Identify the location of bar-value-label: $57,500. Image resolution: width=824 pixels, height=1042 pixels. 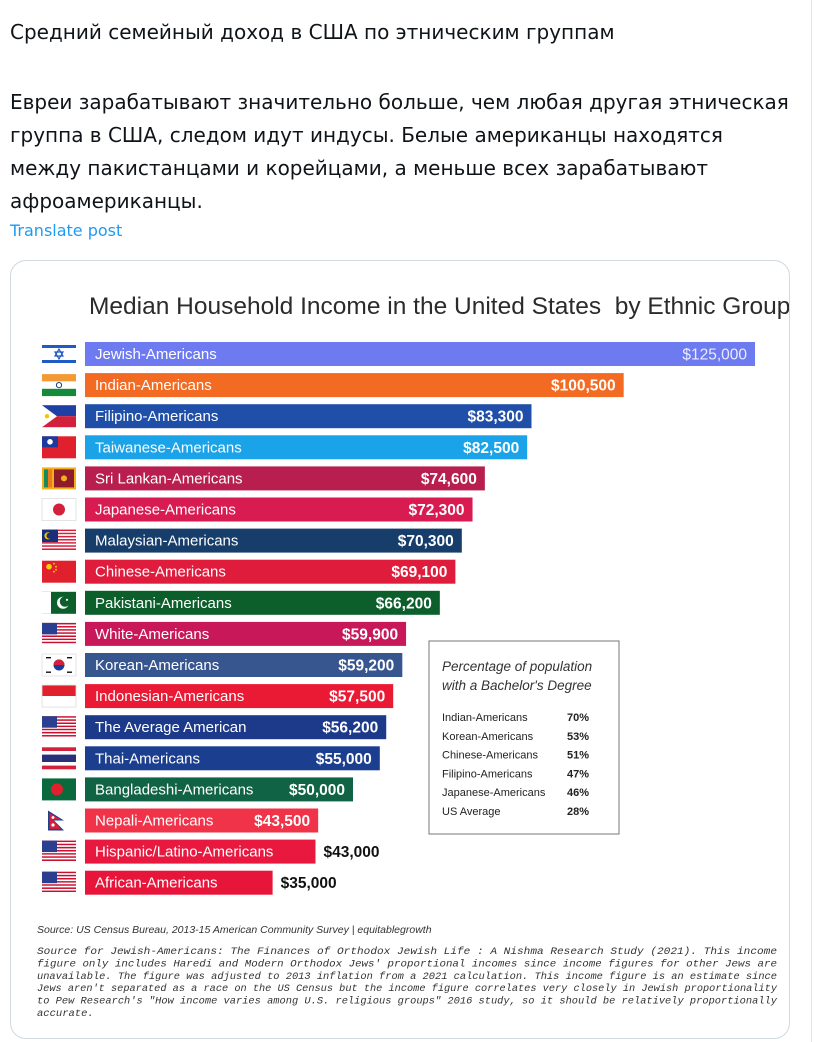
(357, 697).